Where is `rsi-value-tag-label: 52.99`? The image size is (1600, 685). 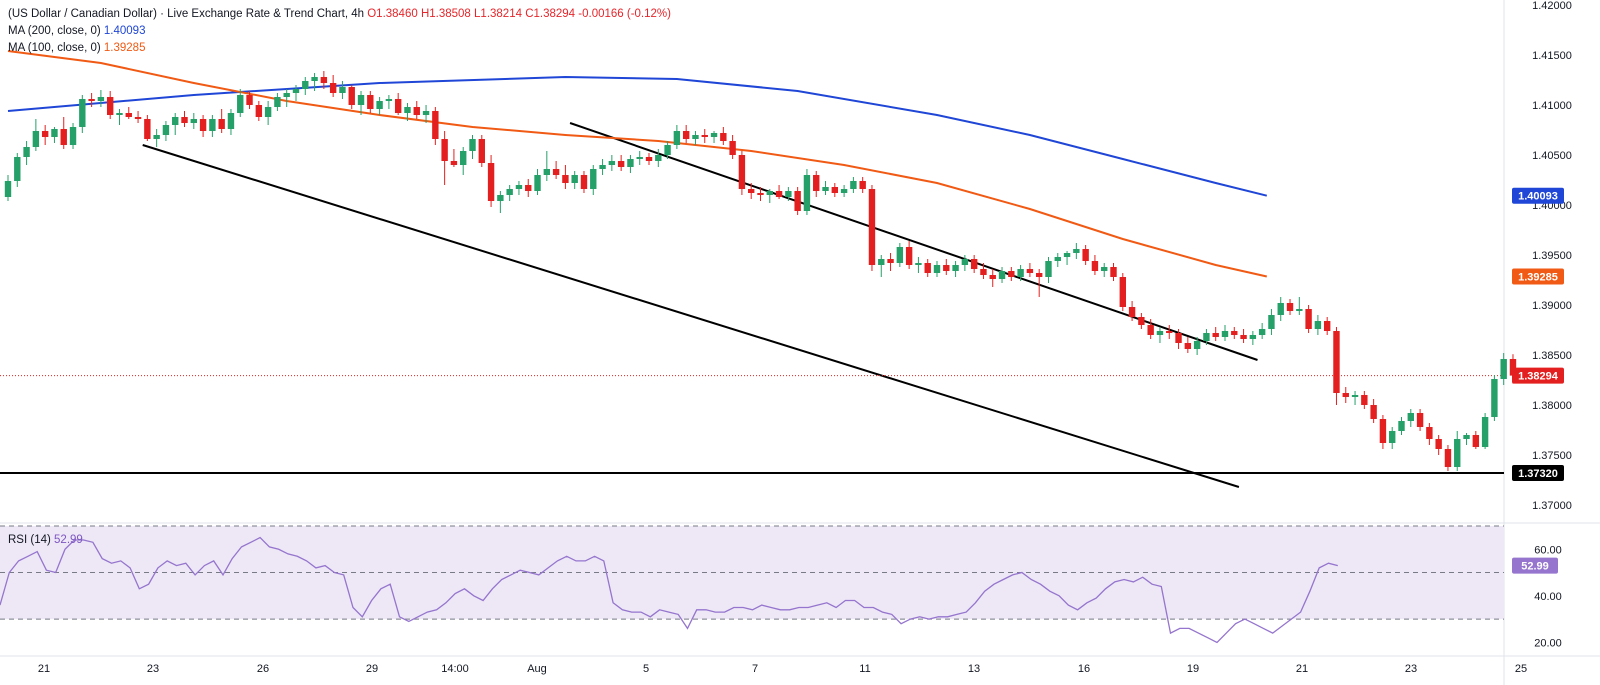 rsi-value-tag-label: 52.99 is located at coordinates (1535, 567).